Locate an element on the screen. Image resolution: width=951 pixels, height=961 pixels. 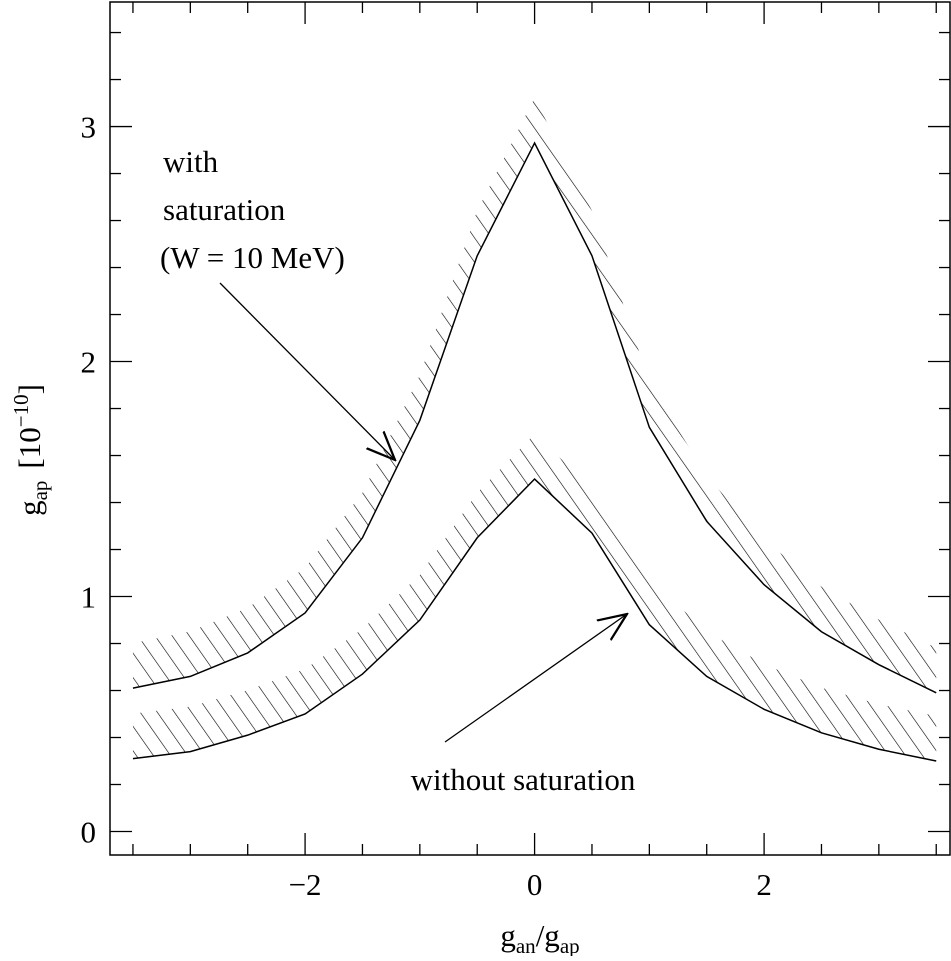
y-label-part: −10 is located at coordinates (21, 410).